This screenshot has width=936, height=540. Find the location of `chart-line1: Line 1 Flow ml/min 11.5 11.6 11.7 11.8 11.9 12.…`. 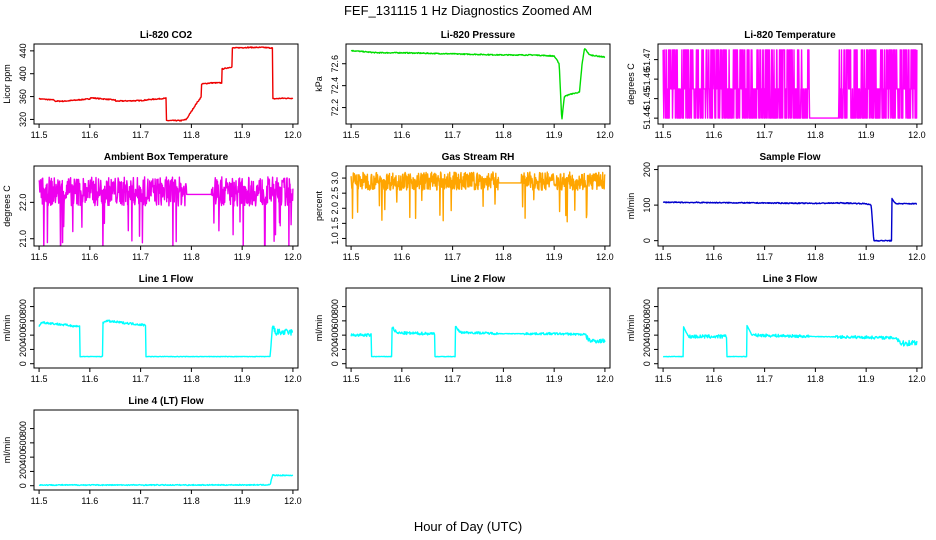

chart-line1: Line 1 Flow ml/min 11.5 11.6 11.7 11.8 11.9 12.… is located at coordinates (152, 329).